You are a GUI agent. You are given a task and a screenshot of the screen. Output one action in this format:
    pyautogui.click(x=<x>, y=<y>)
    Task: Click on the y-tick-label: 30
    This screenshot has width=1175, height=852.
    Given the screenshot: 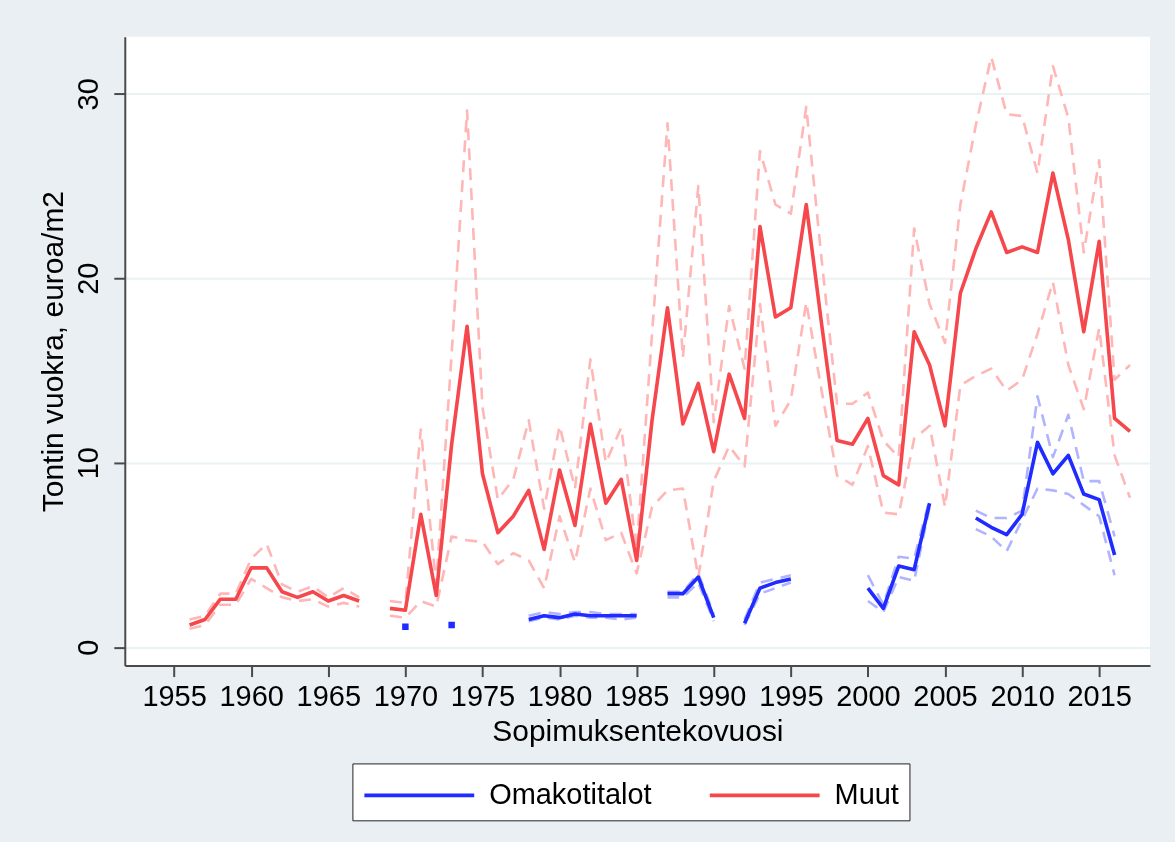 What is the action you would take?
    pyautogui.click(x=88, y=94)
    